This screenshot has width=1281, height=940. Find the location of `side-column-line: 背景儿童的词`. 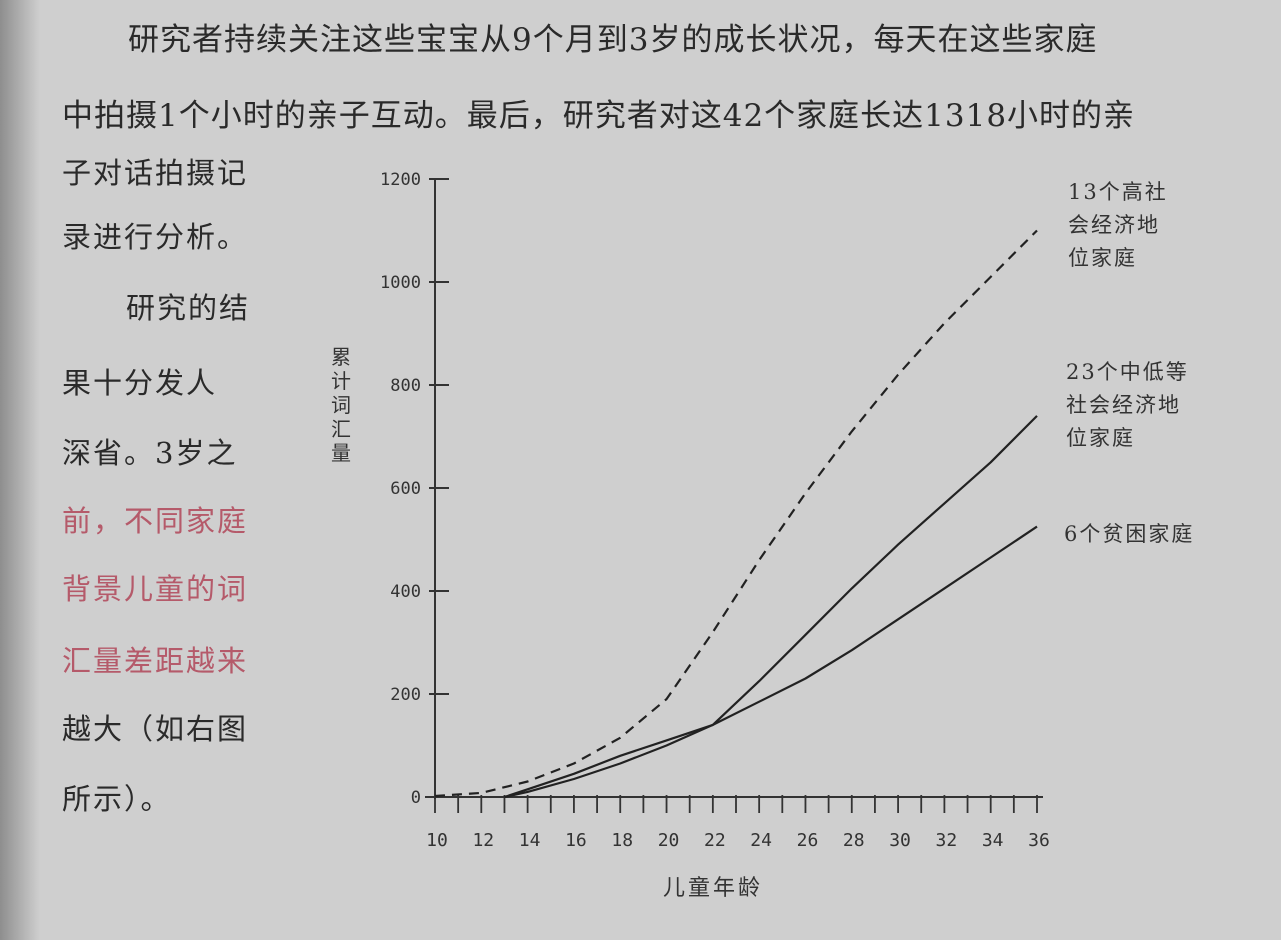

side-column-line: 背景儿童的词 is located at coordinates (155, 589).